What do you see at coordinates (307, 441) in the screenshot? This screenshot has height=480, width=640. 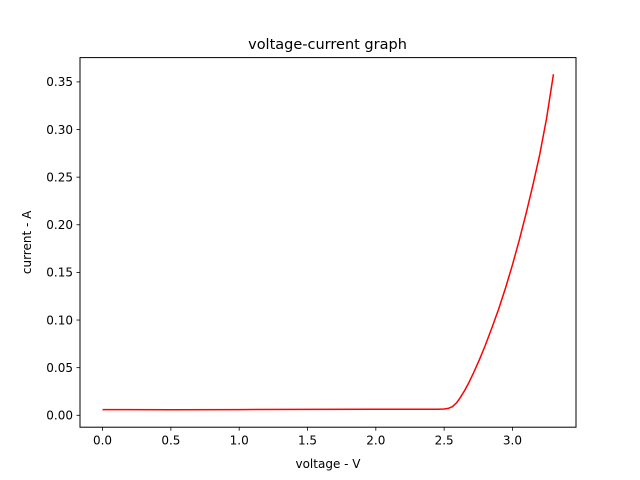 I see `x-tick-label: 1.5` at bounding box center [307, 441].